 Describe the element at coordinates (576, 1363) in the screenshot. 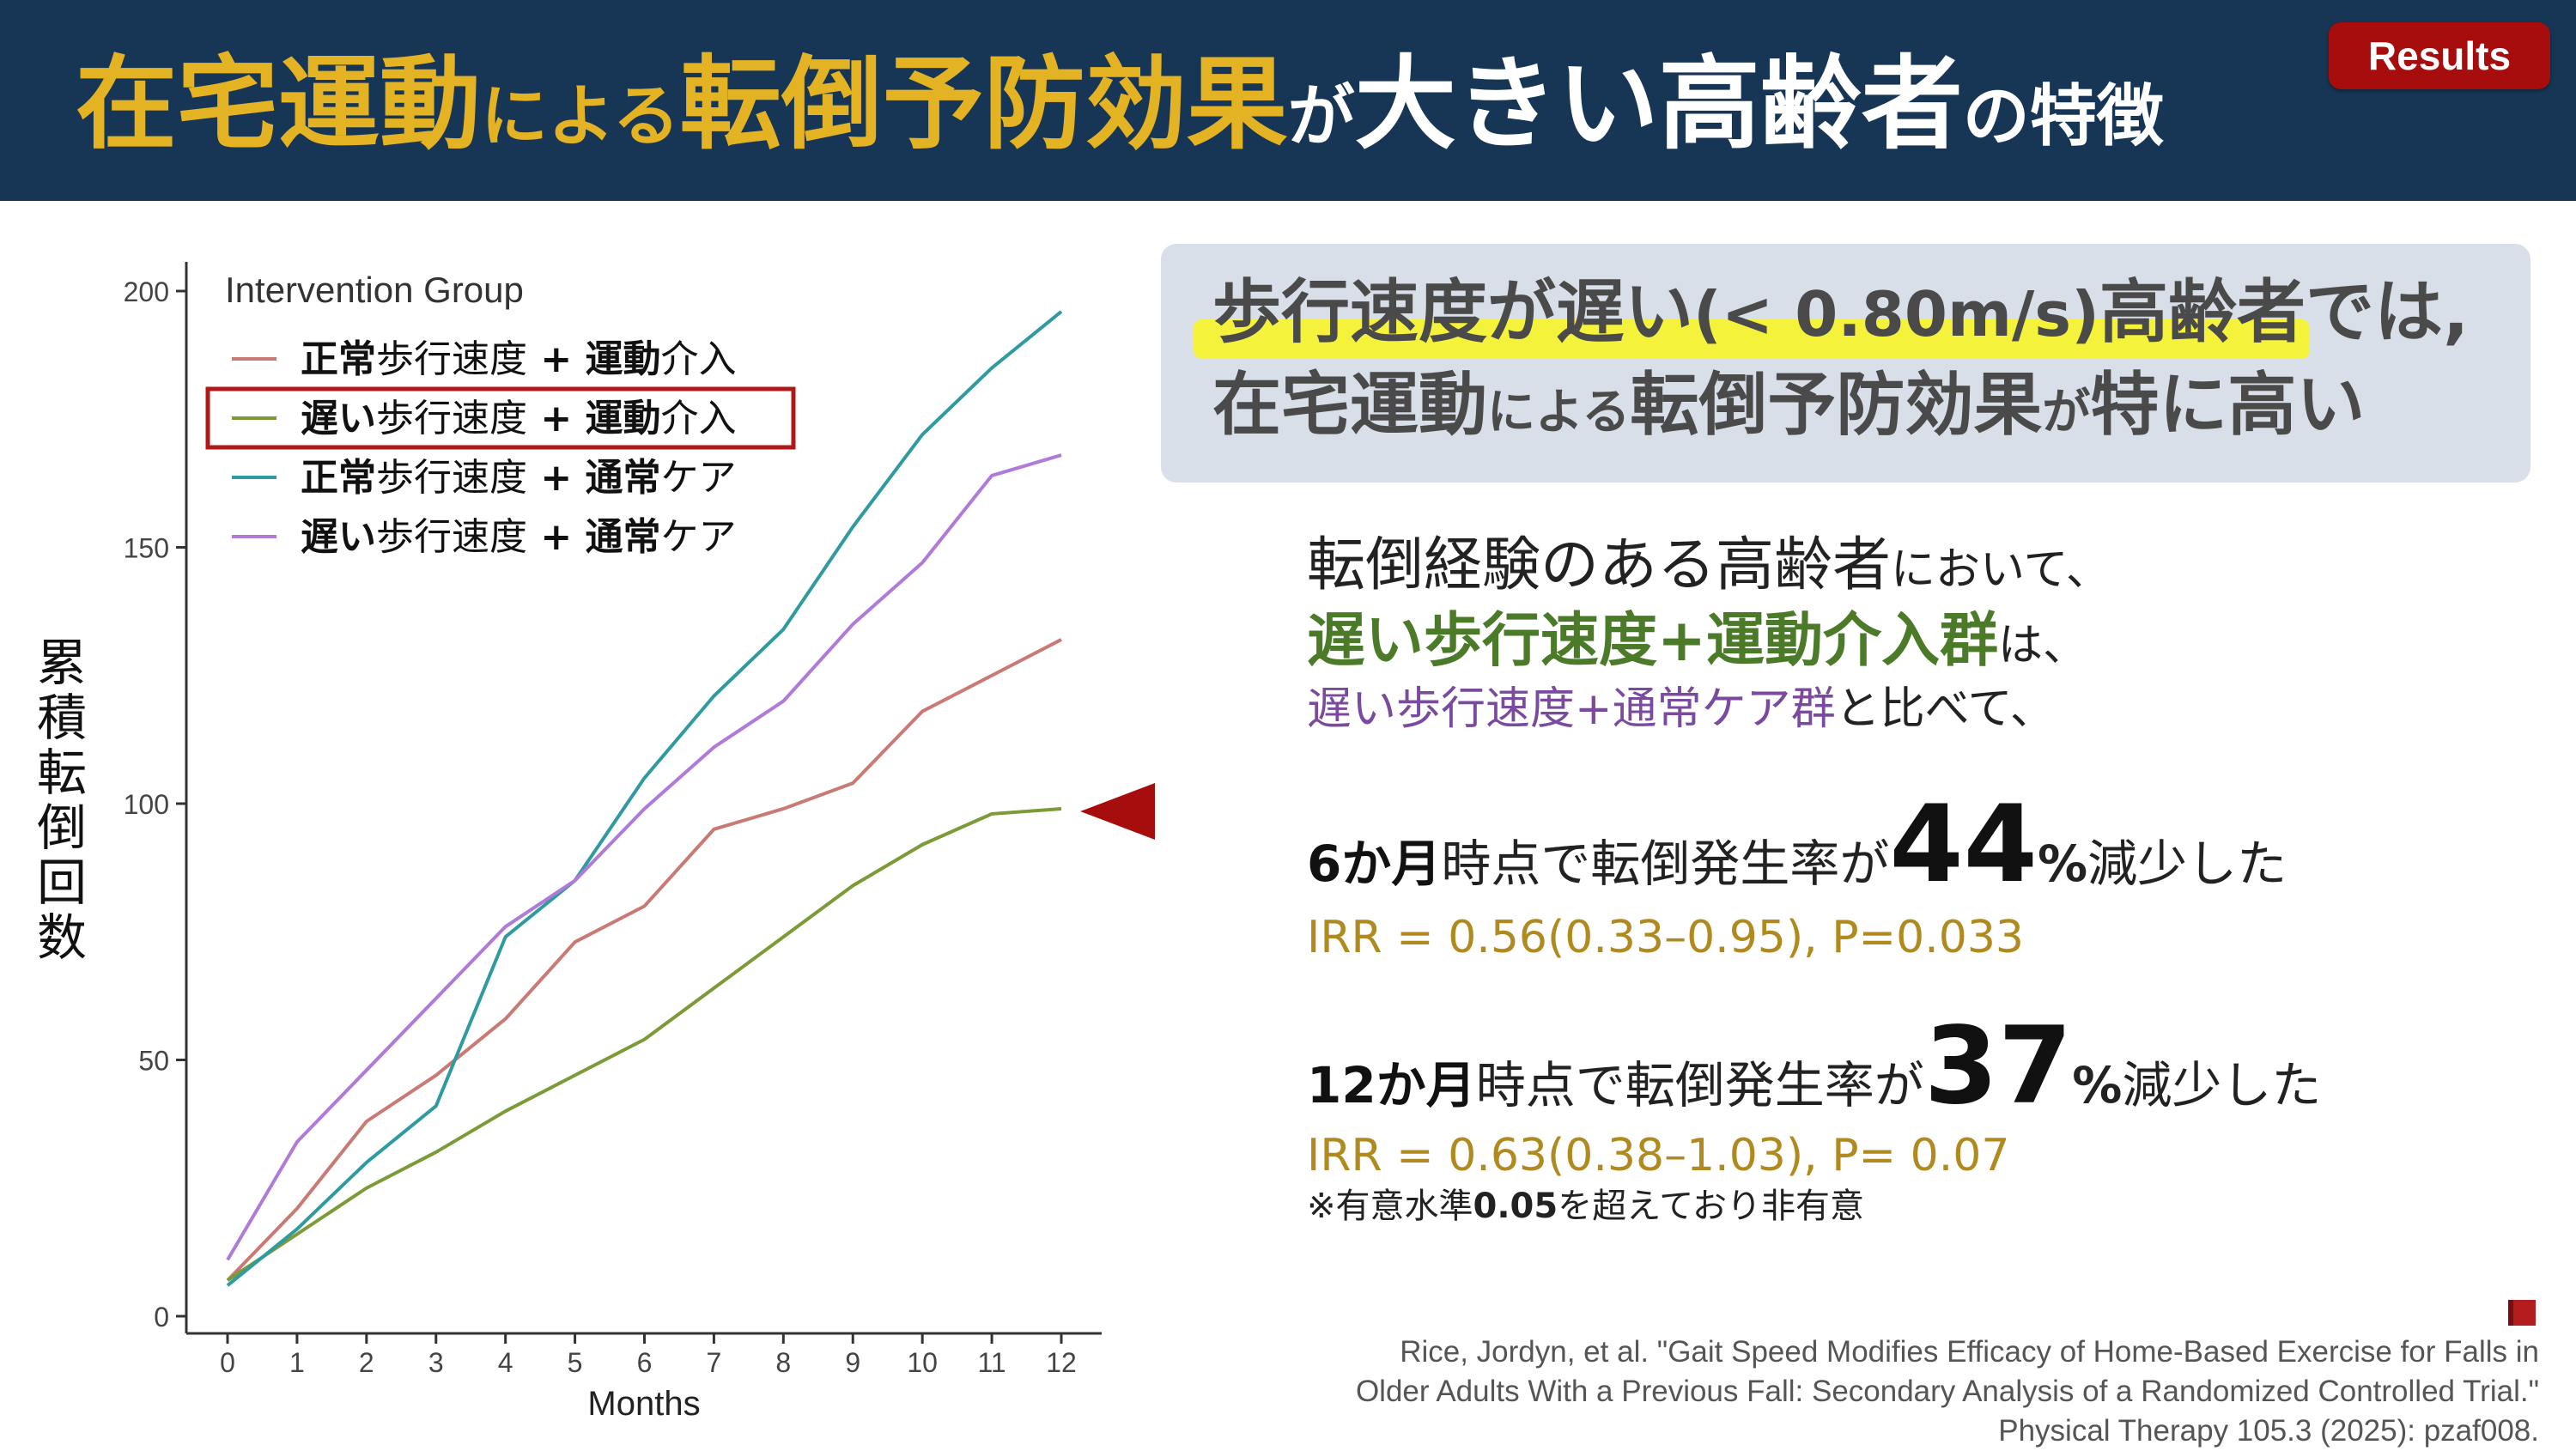

I see `x-tick-label: 5` at that location.